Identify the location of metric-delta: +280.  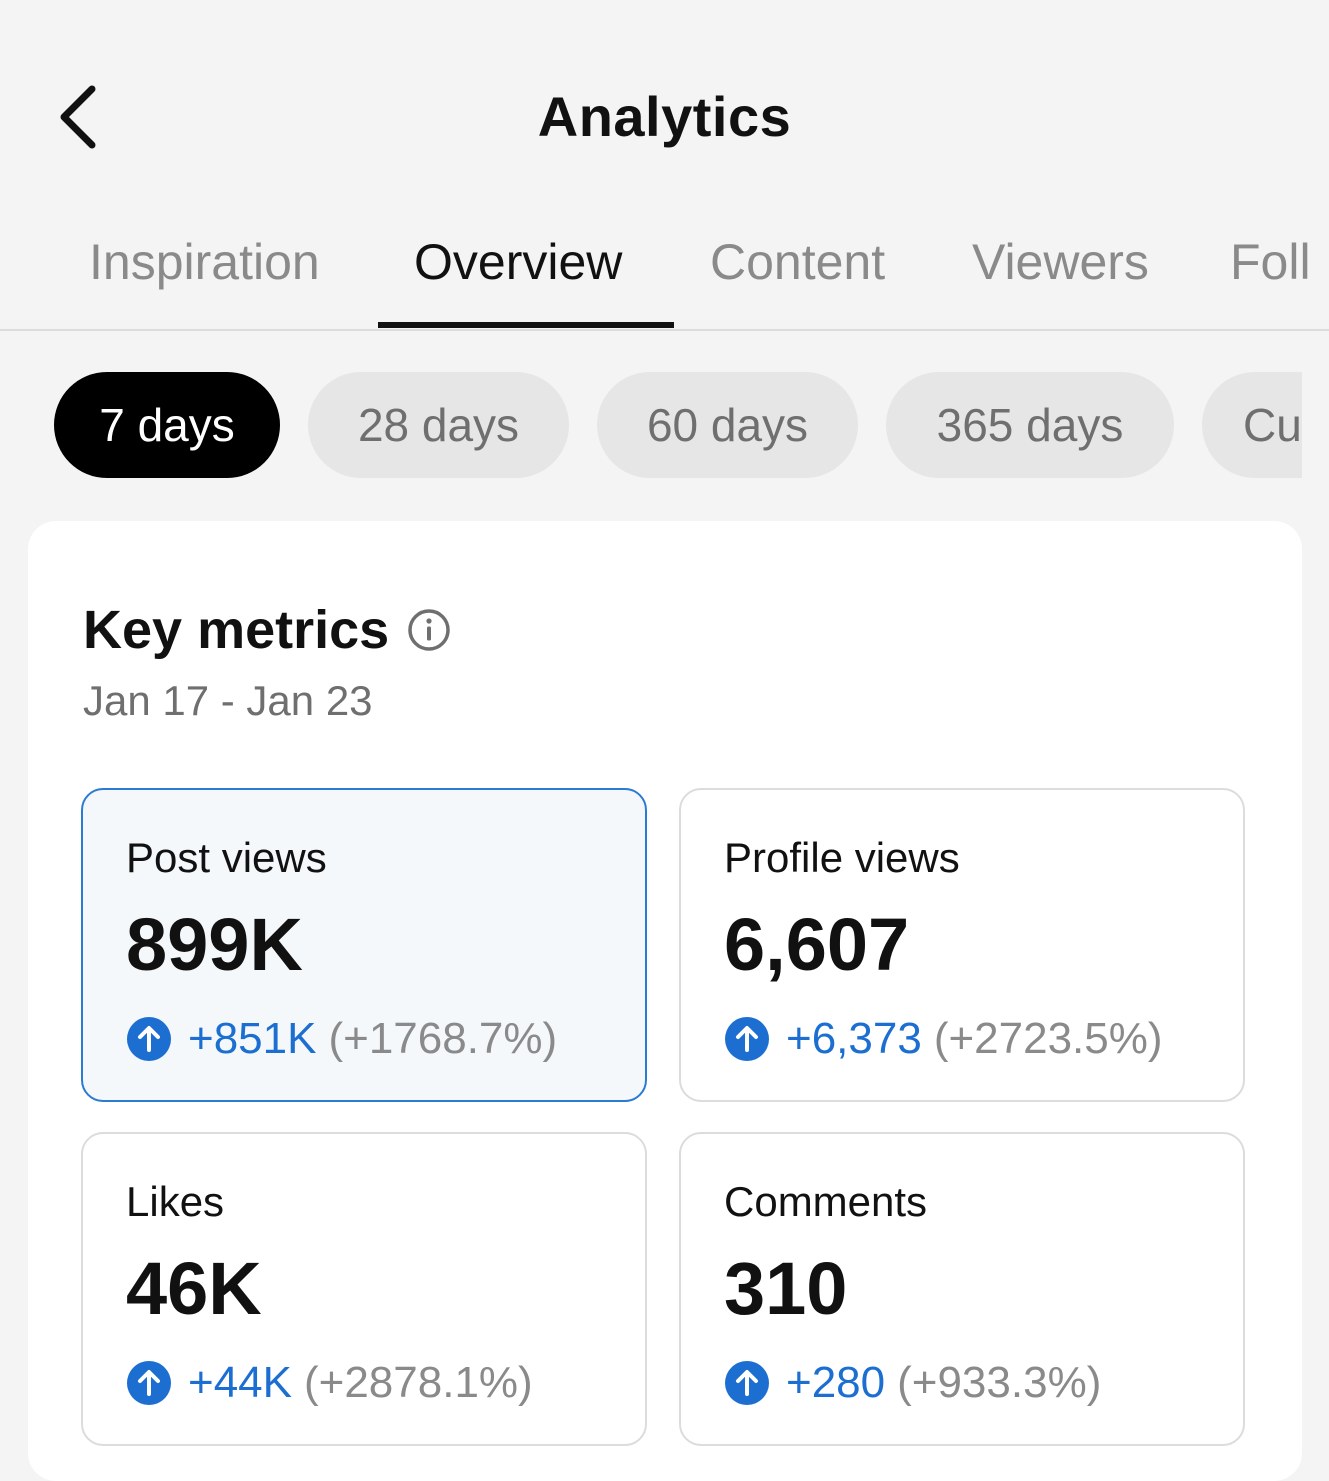
(836, 1382).